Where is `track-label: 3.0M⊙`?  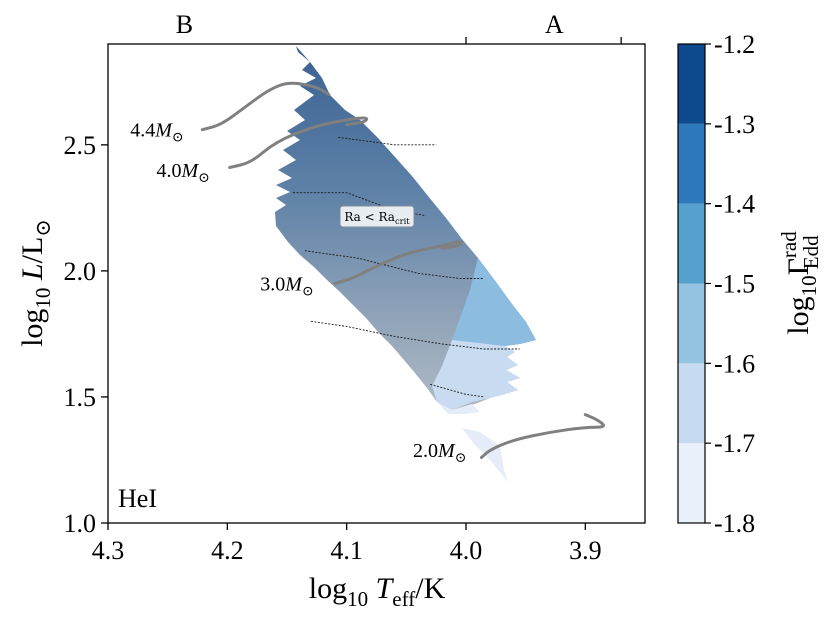
track-label: 3.0M⊙ is located at coordinates (286, 287).